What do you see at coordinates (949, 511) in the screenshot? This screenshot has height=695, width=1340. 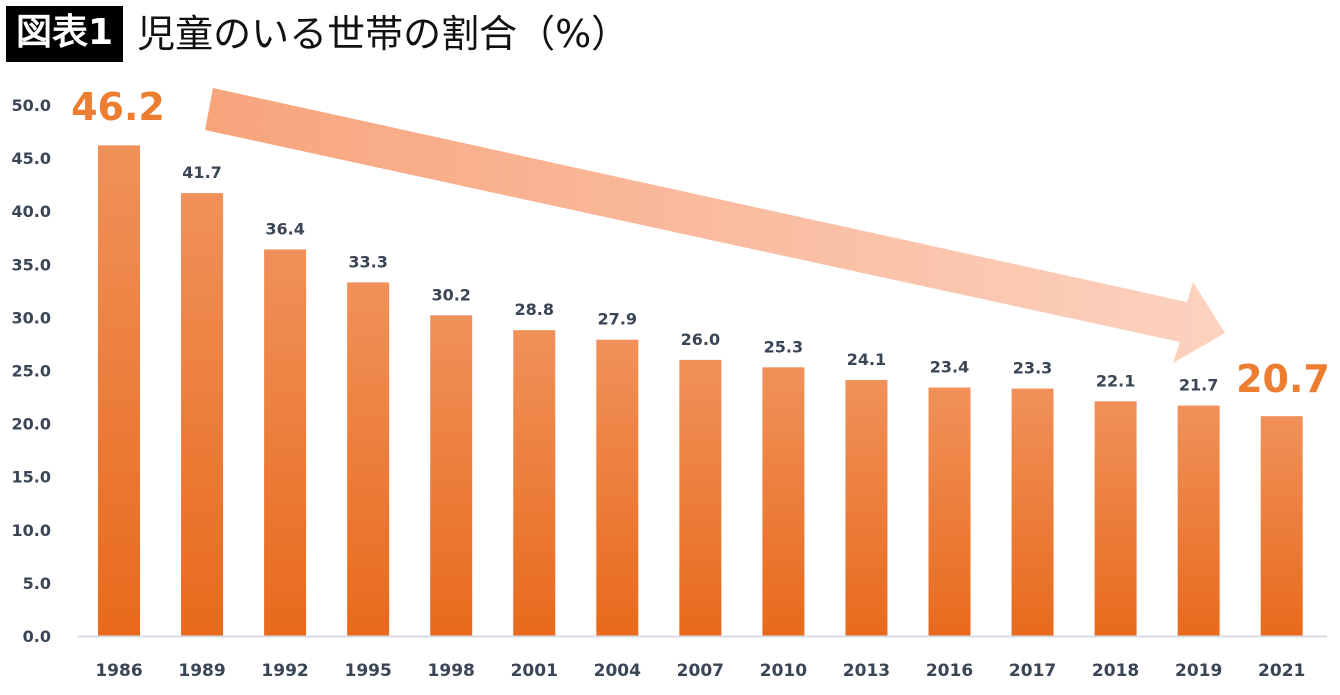 I see `bar-2016` at bounding box center [949, 511].